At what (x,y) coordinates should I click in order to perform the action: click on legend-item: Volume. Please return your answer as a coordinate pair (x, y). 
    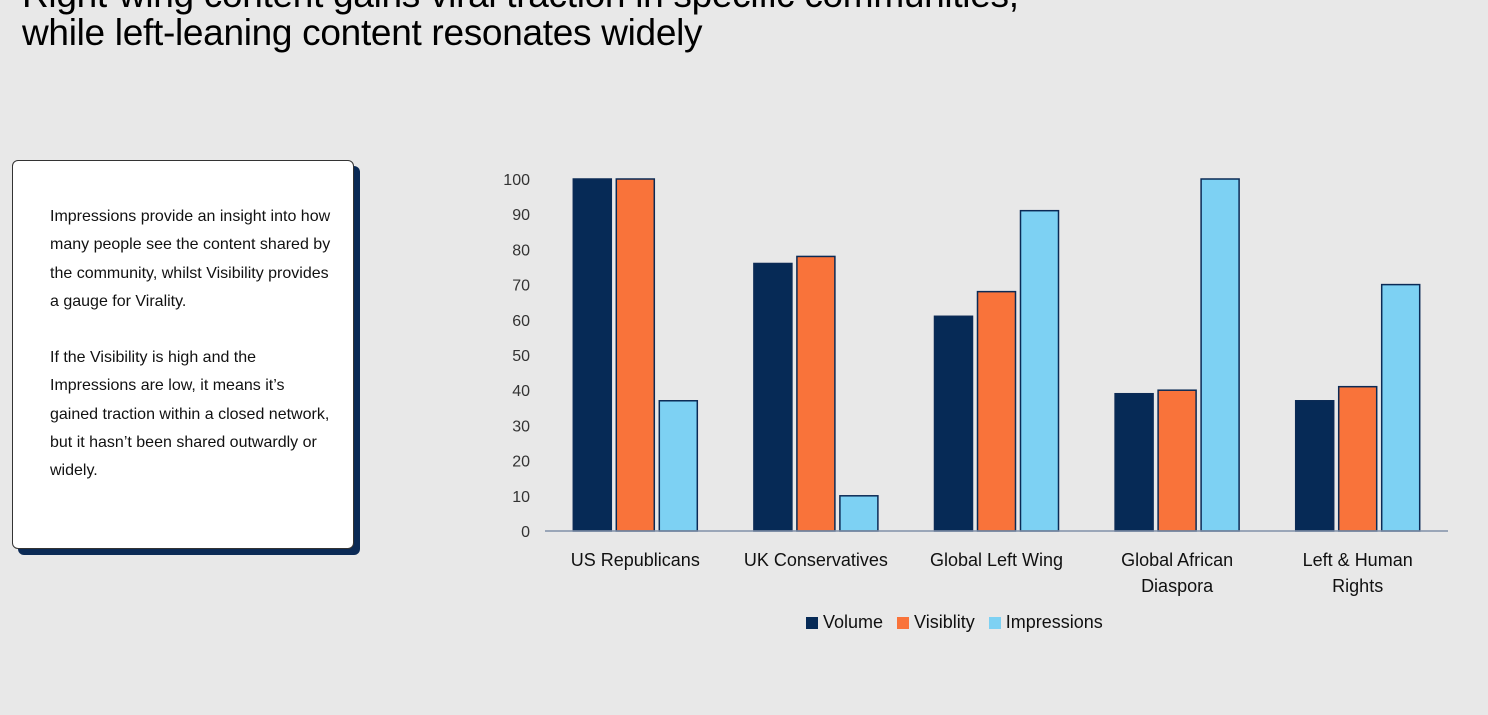
    Looking at the image, I should click on (844, 622).